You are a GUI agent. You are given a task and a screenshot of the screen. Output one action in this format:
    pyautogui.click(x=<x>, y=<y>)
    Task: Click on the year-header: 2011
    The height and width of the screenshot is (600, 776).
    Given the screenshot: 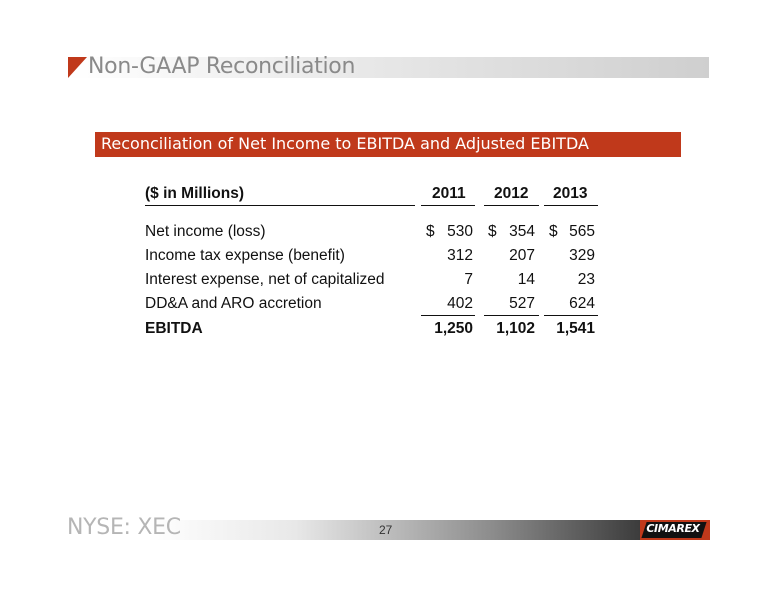 What is the action you would take?
    pyautogui.click(x=449, y=193)
    